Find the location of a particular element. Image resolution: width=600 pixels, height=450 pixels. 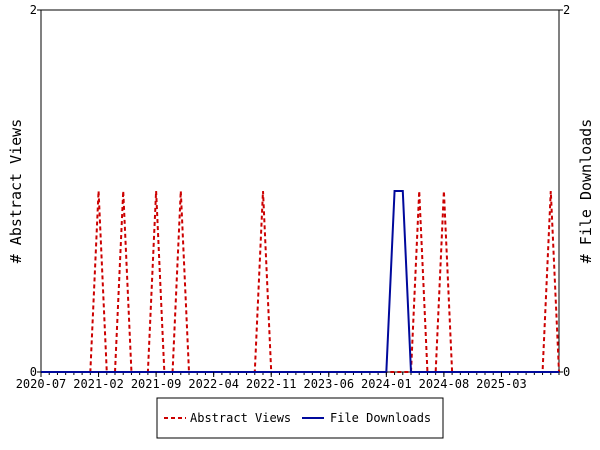

y-axis-label-left: # Abstract Views is located at coordinates (16, 191).